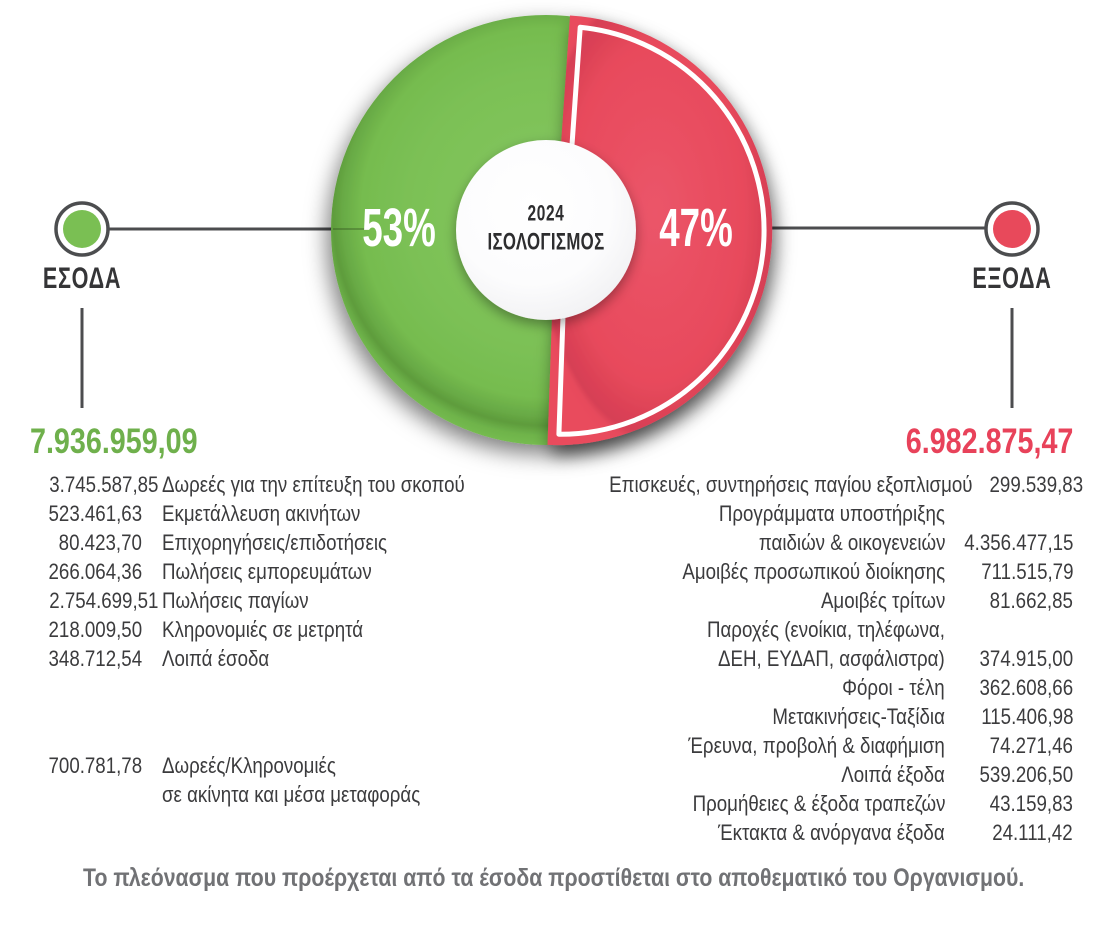 The height and width of the screenshot is (935, 1100). I want to click on expenses-item-amount: 299.539,83, so click(1036, 484).